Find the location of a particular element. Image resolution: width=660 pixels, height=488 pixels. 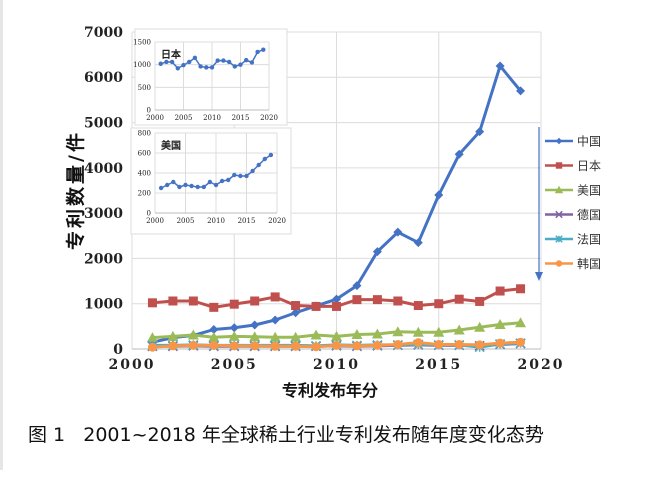

legend-label: 法国 is located at coordinates (589, 240).